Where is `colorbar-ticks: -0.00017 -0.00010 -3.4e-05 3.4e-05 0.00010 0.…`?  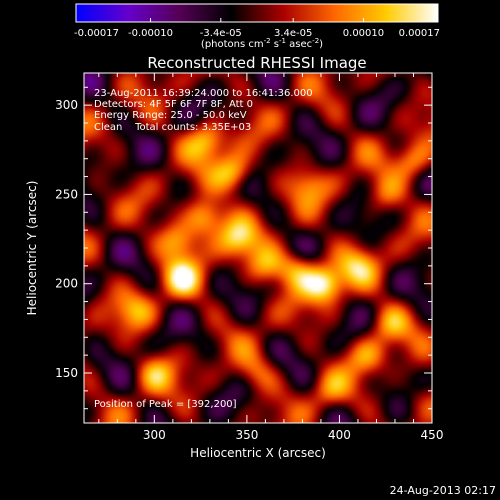 colorbar-ticks: -0.00017 -0.00010 -3.4e-05 3.4e-05 0.00010 0.… is located at coordinates (257, 28).